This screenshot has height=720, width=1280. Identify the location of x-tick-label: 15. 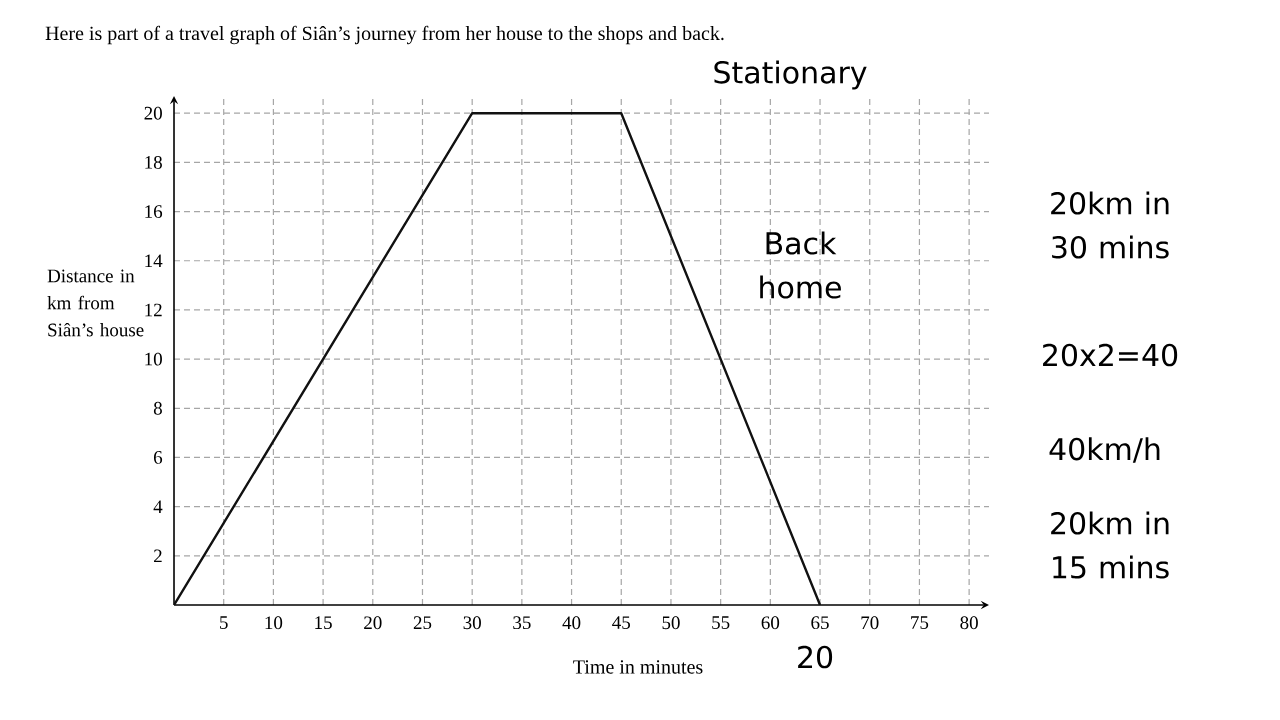
(323, 623).